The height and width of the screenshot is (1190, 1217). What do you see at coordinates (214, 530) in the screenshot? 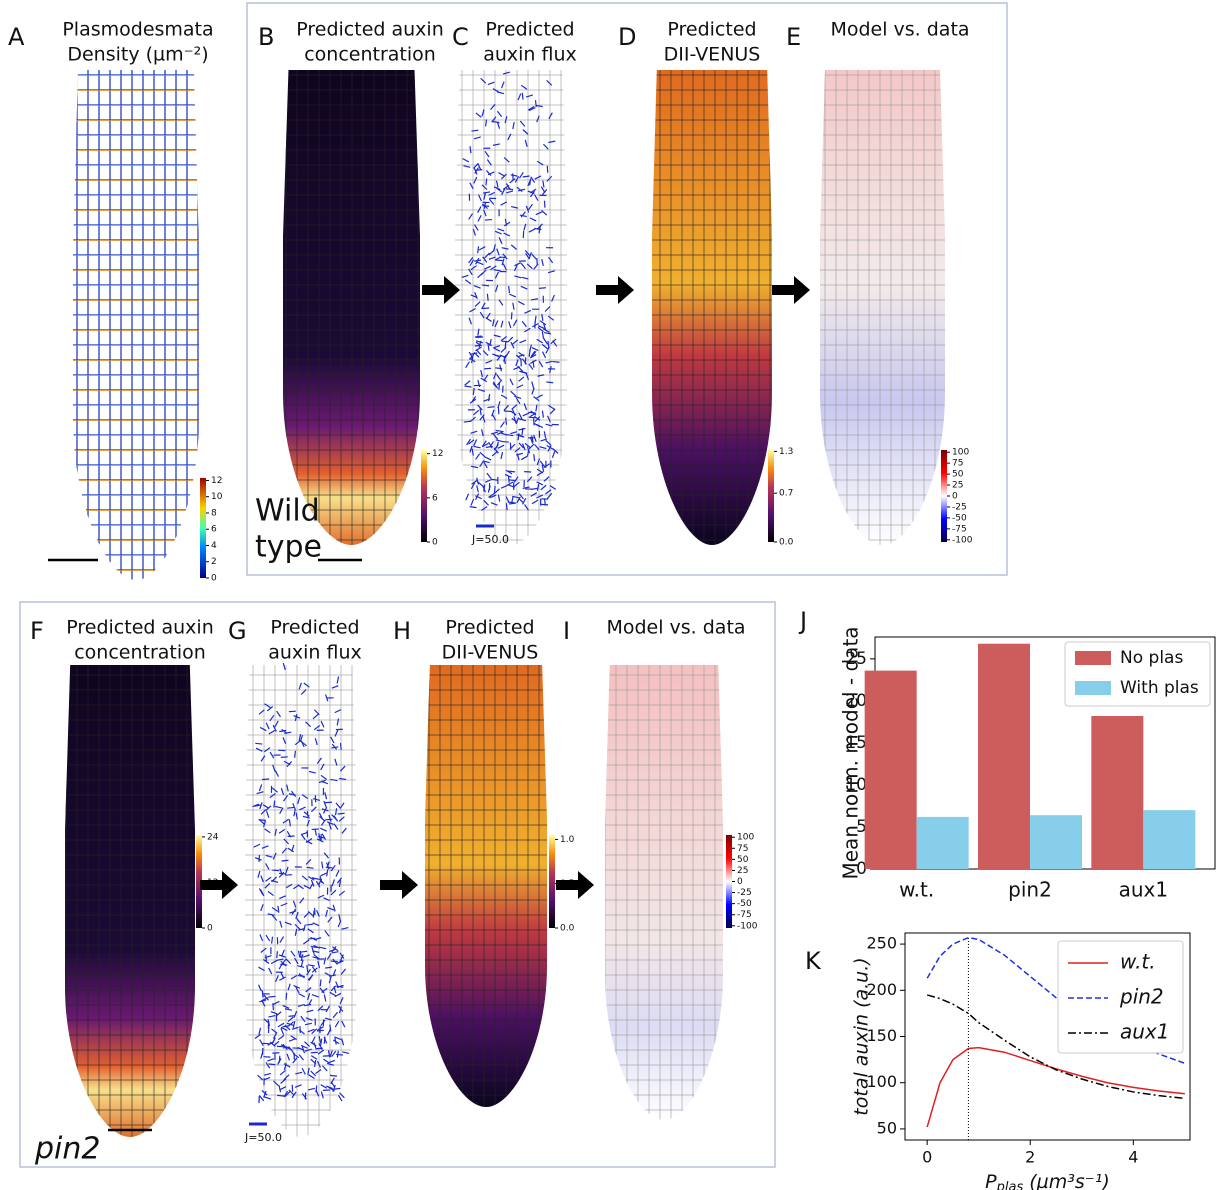
I see `colorbar-tick-label: 6` at bounding box center [214, 530].